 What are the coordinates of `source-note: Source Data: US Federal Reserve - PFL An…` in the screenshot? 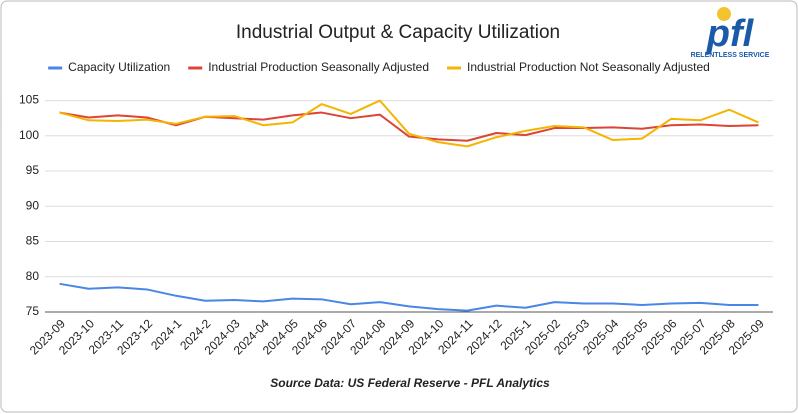 It's located at (410, 383).